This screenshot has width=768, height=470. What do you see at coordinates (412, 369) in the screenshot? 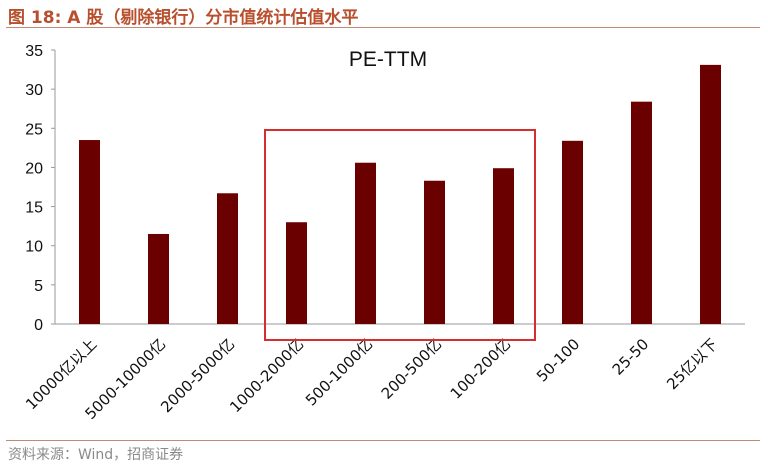
I see `x-category-label: 200-500亿` at bounding box center [412, 369].